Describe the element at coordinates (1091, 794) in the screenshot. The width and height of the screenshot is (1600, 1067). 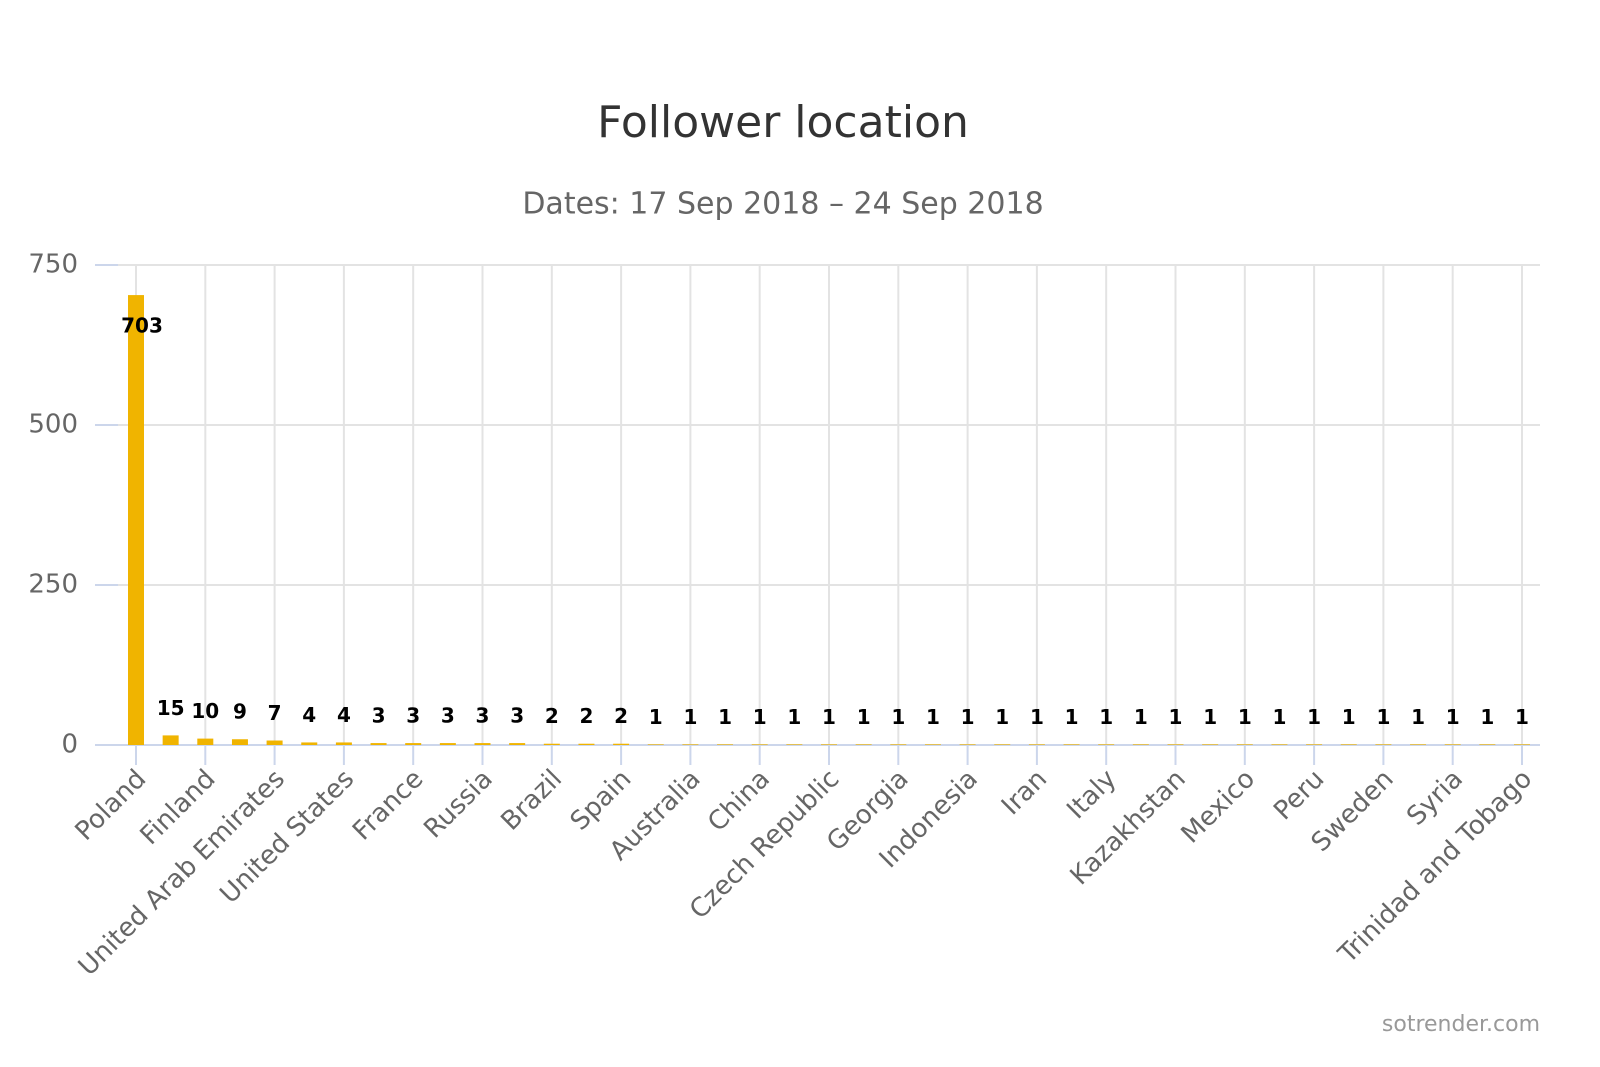
I see `x-tick-label: Italy` at that location.